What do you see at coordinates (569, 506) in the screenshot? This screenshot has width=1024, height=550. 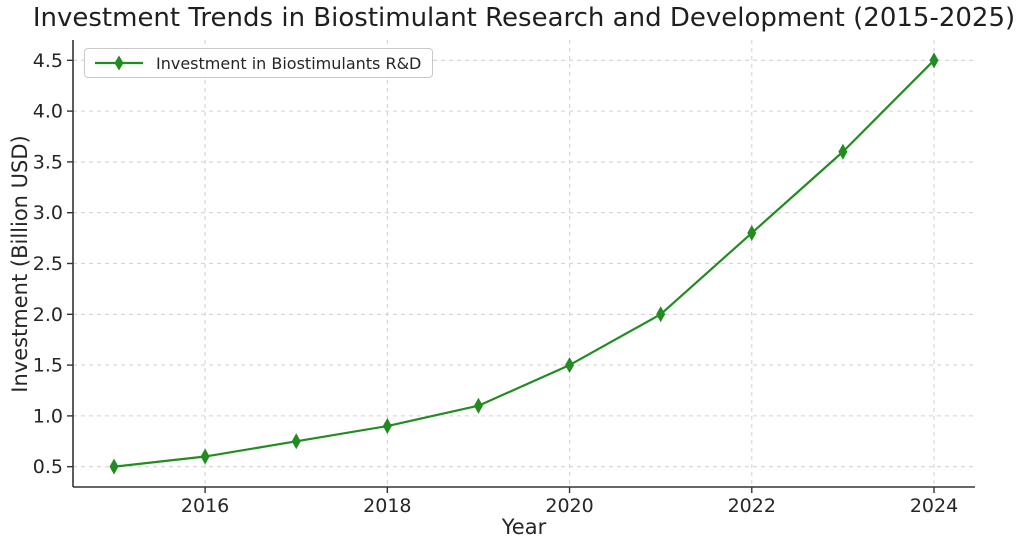 I see `x-tick-label: 2020` at bounding box center [569, 506].